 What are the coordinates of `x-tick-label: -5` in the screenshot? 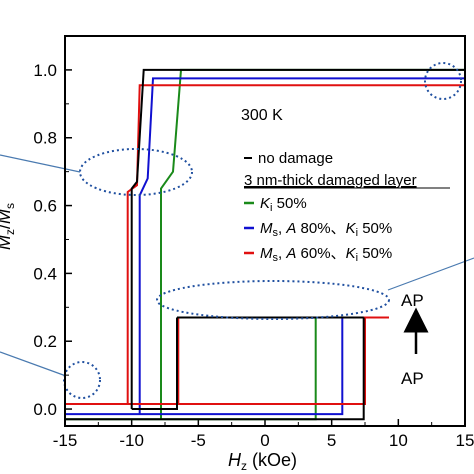 It's located at (198, 440).